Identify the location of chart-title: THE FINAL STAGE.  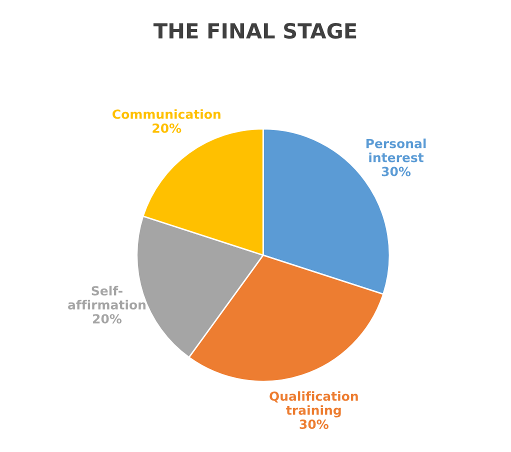
(254, 30).